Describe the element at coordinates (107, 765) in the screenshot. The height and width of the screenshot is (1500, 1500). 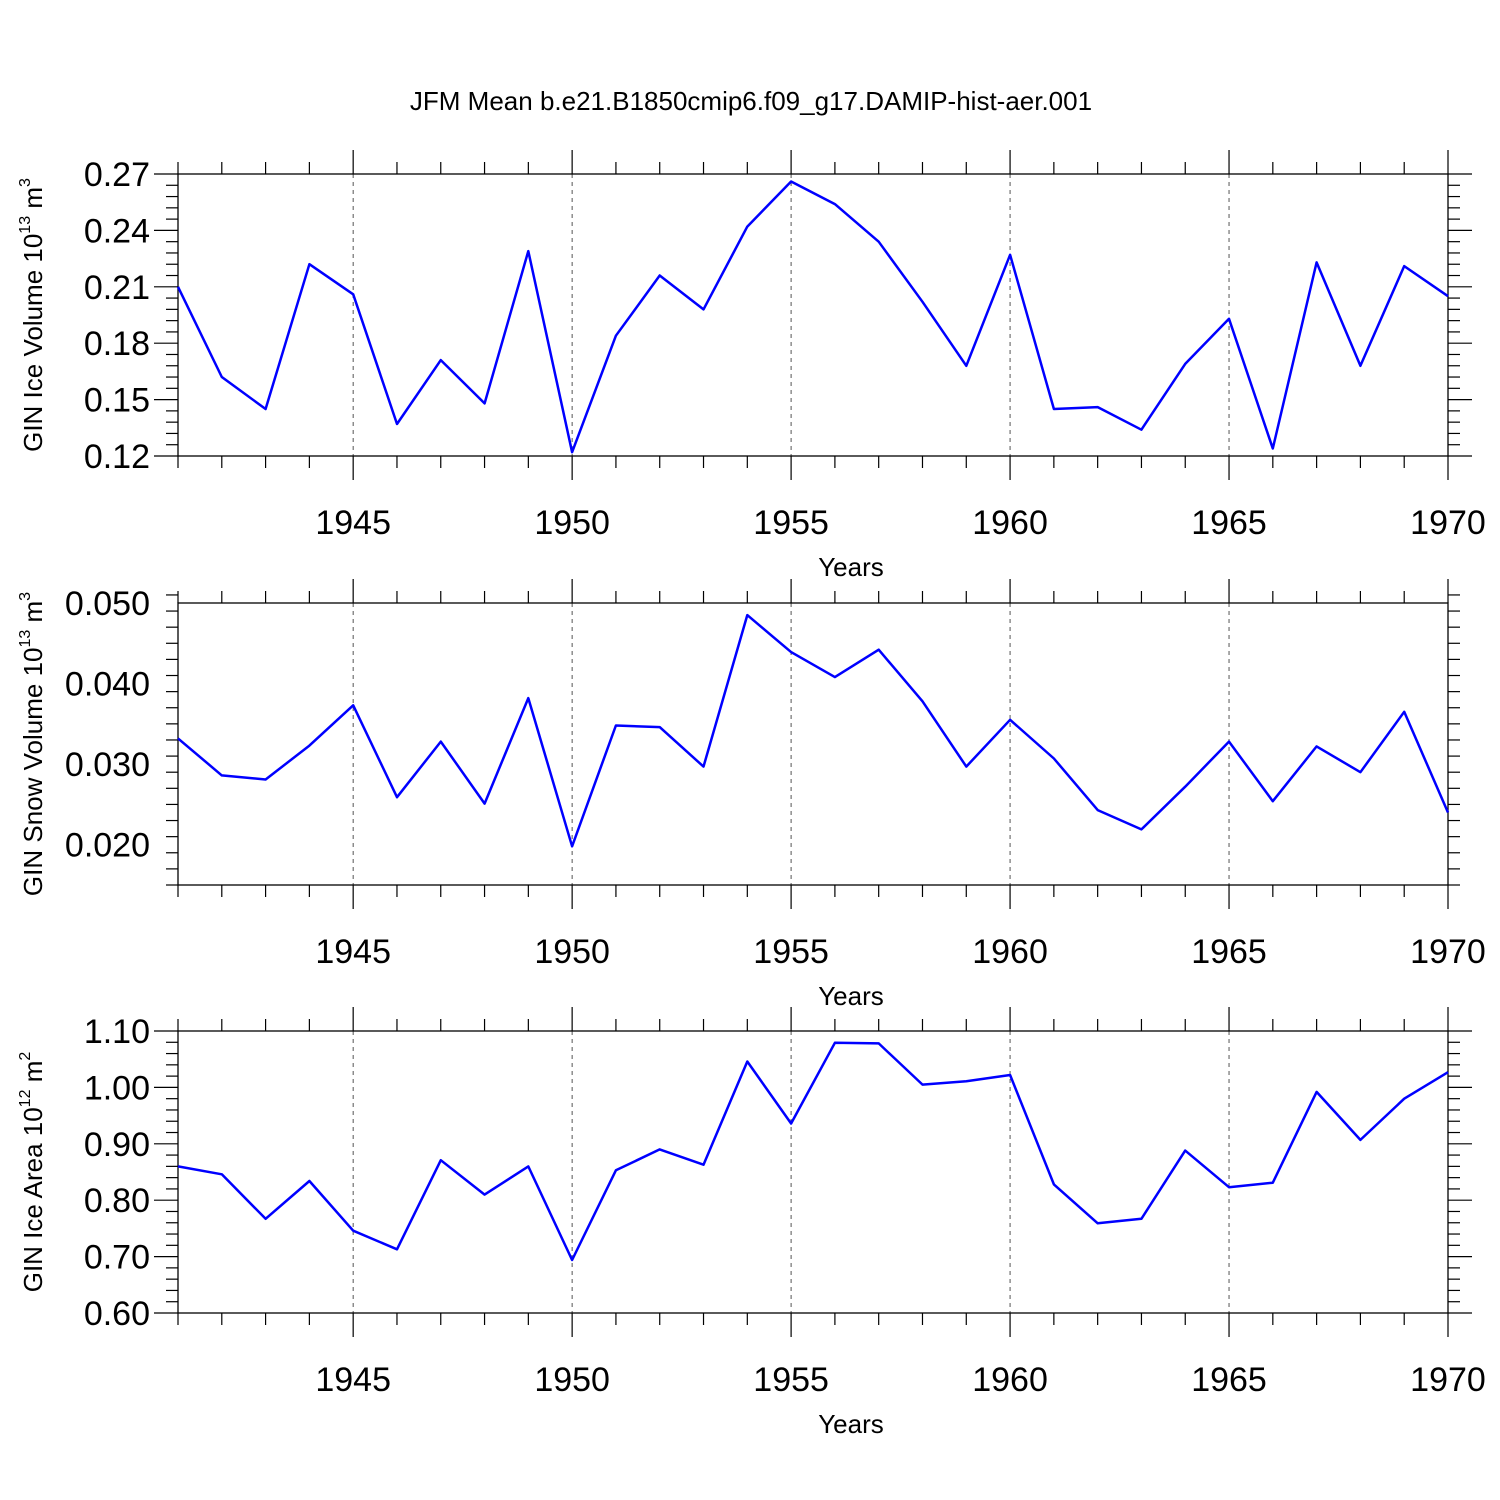
I see `y-tick-label: 0.030` at that location.